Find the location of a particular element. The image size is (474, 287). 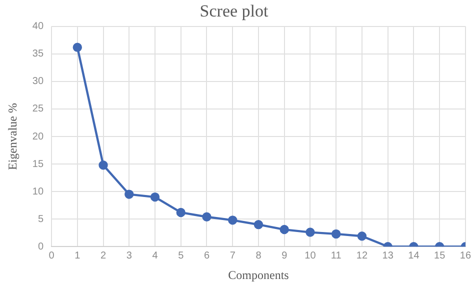

x-tick-label: 8 is located at coordinates (259, 256).